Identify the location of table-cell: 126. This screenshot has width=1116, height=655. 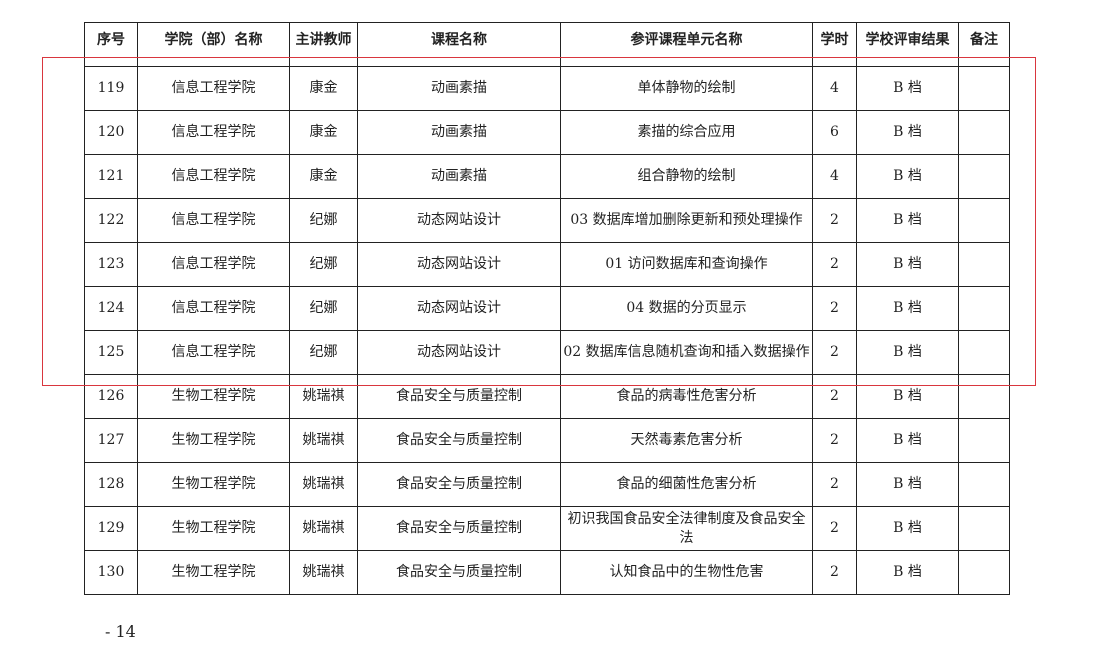
(111, 396).